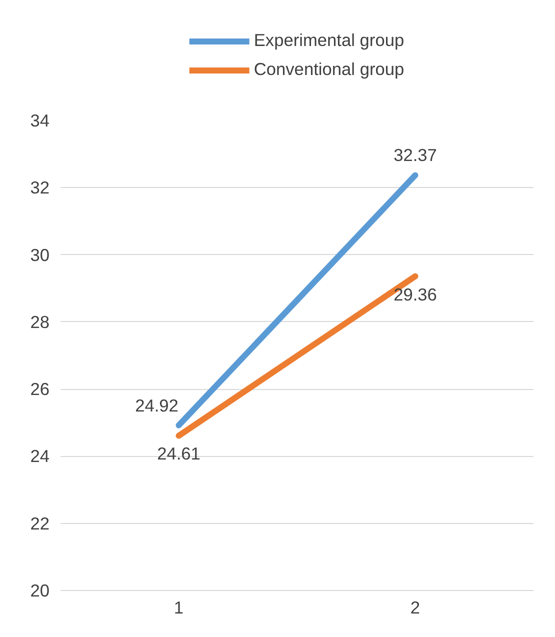 Image resolution: width=555 pixels, height=637 pixels. Describe the element at coordinates (179, 608) in the screenshot. I see `x-tick-label: 1` at that location.